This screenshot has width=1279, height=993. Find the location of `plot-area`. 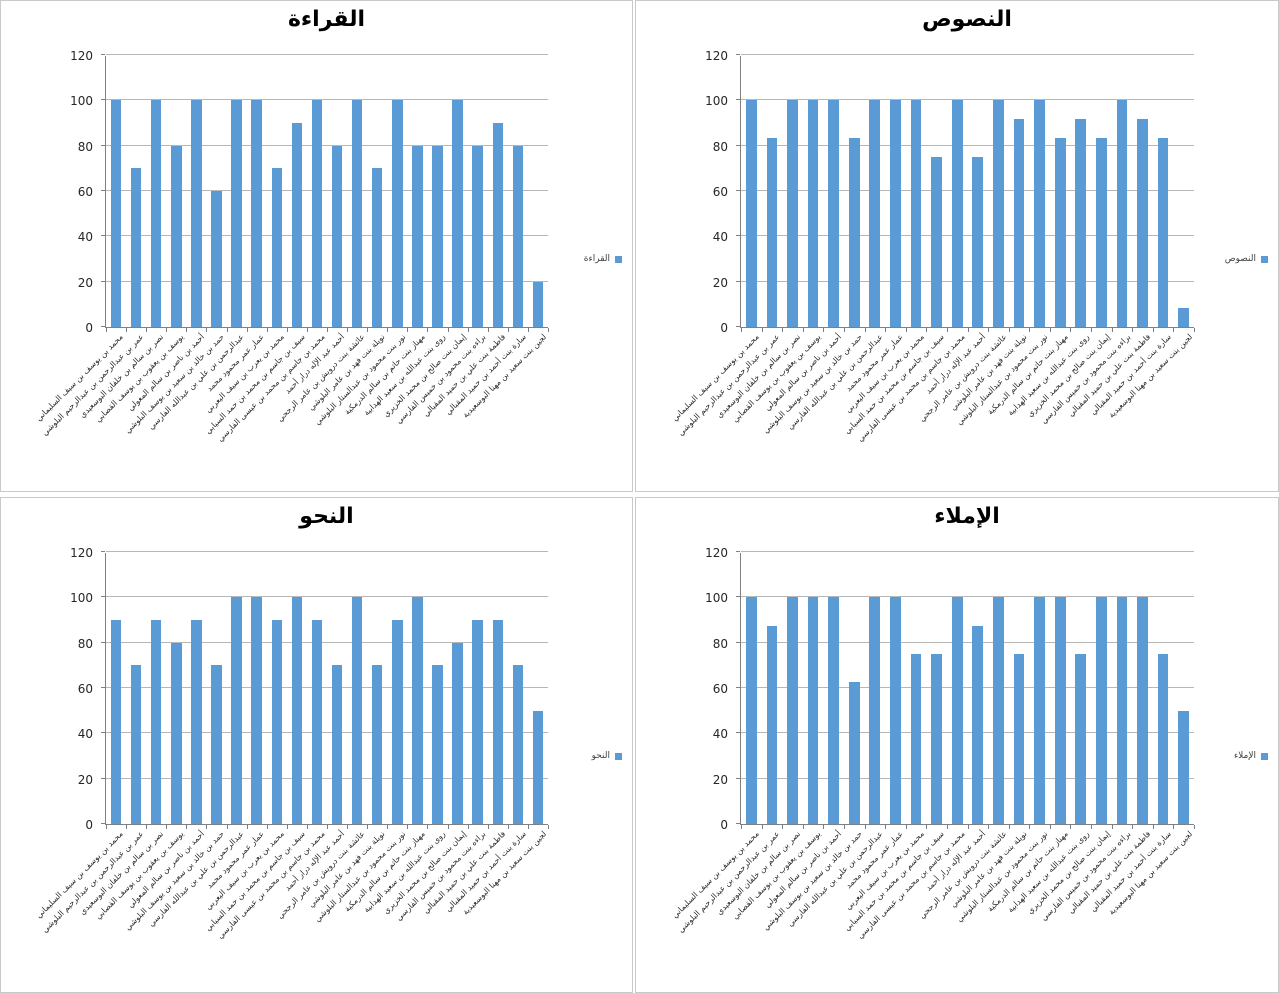

plot-area is located at coordinates (965, 690).